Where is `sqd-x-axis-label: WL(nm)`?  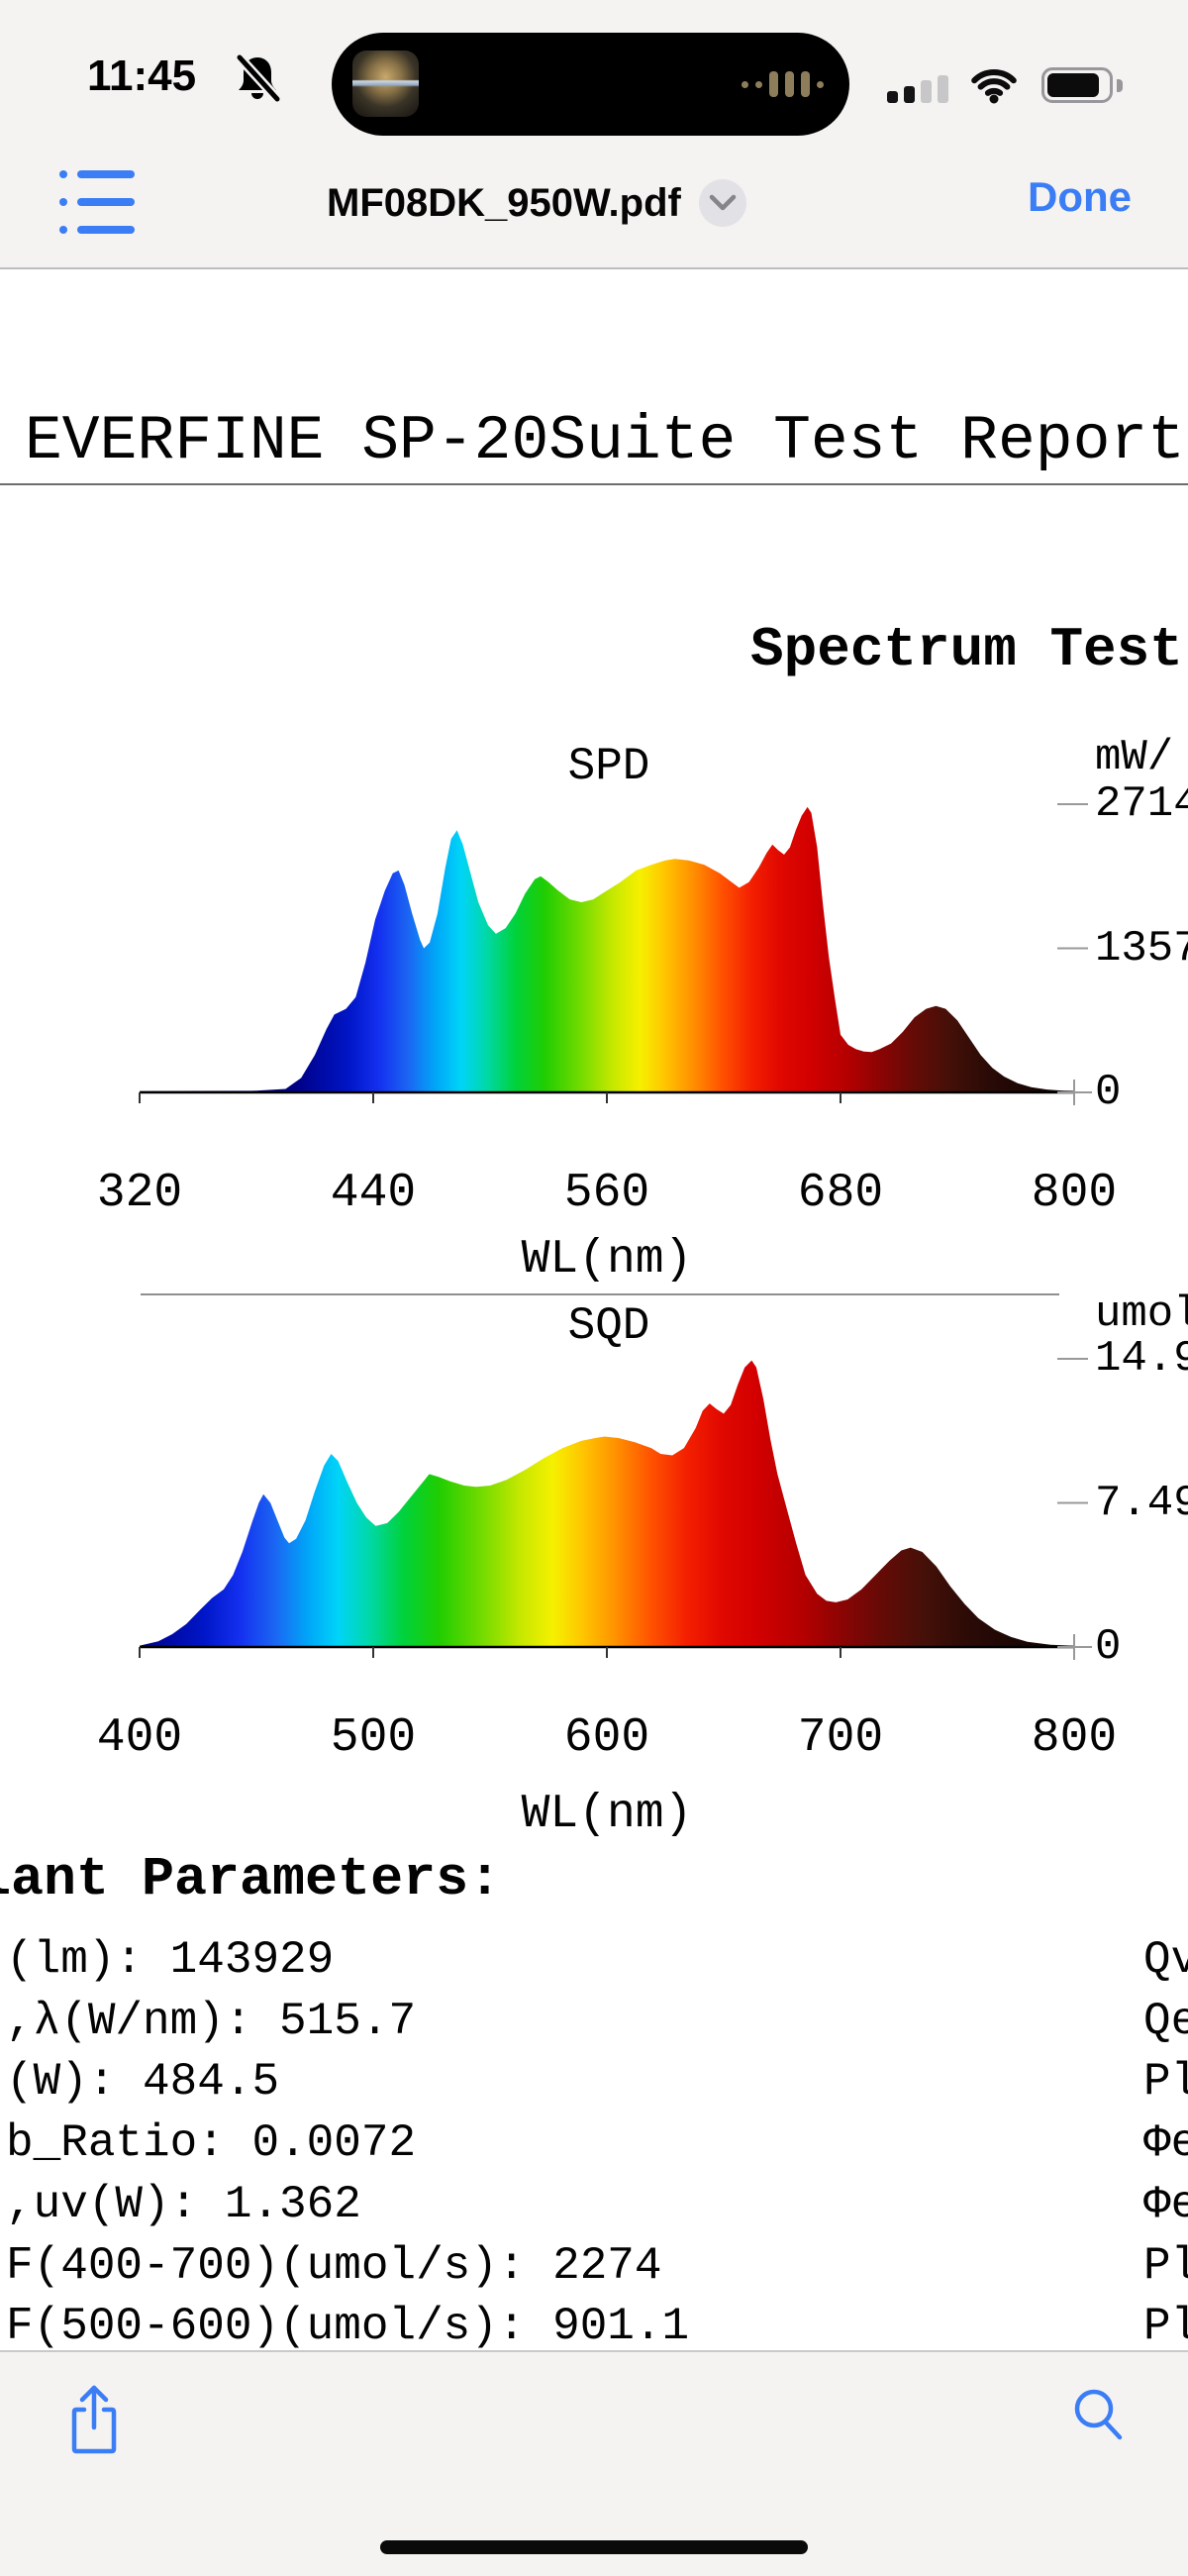 sqd-x-axis-label: WL(nm) is located at coordinates (607, 1814).